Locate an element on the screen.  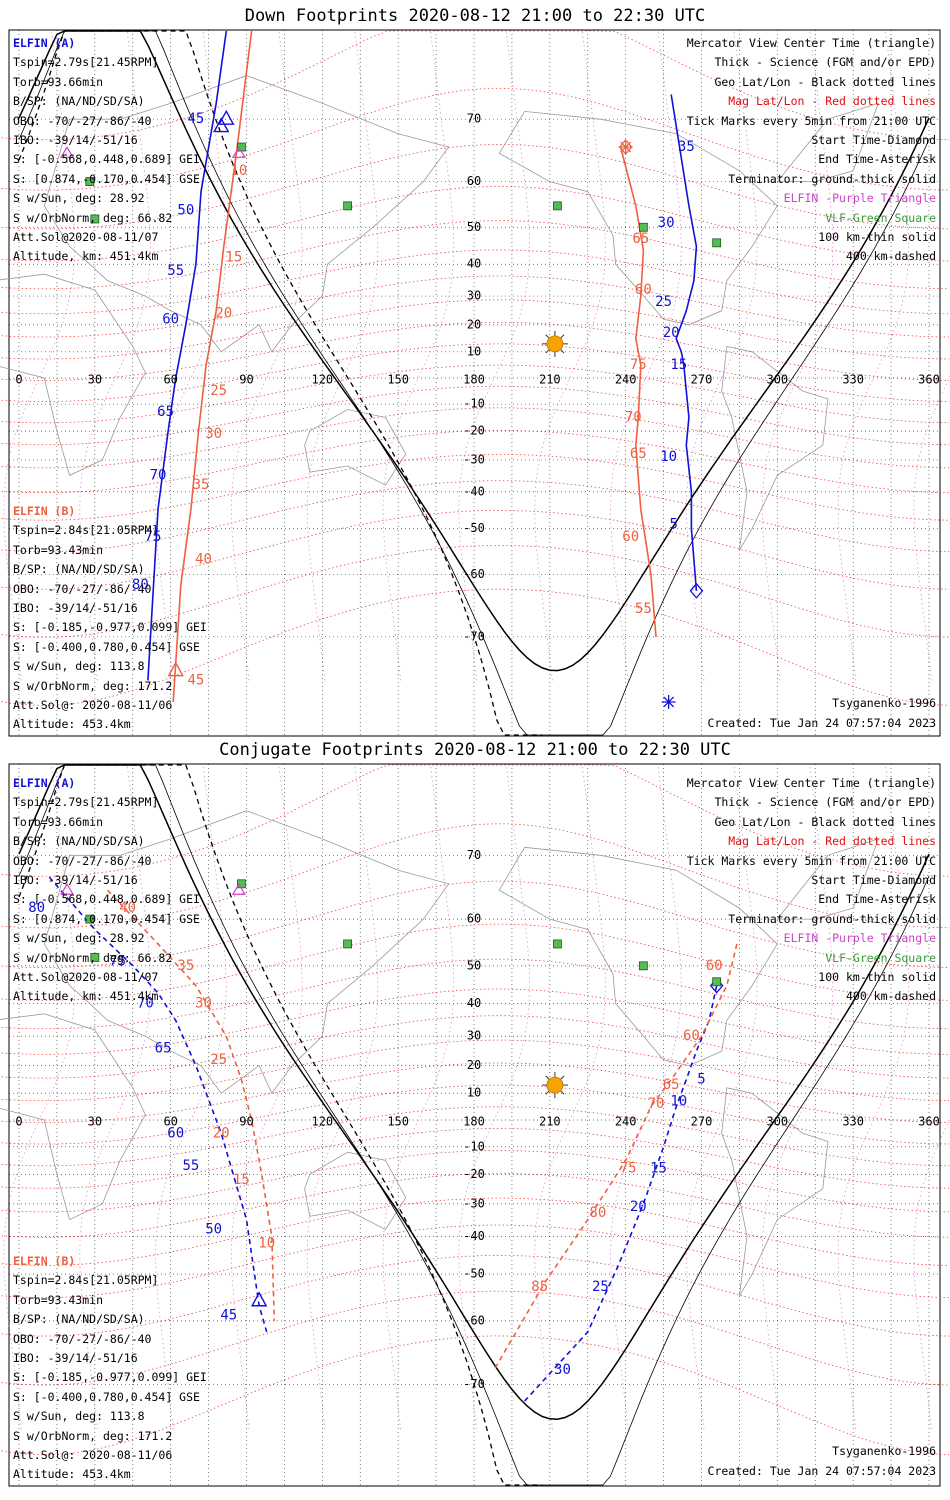
info-line: Tspin=2.84s[21.05RPM] is located at coordinates (86, 1280).